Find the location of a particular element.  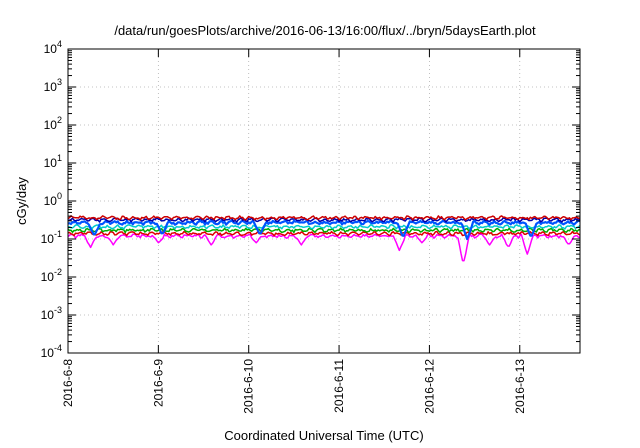

x-tick-label: 2016-6-10 is located at coordinates (249, 386).